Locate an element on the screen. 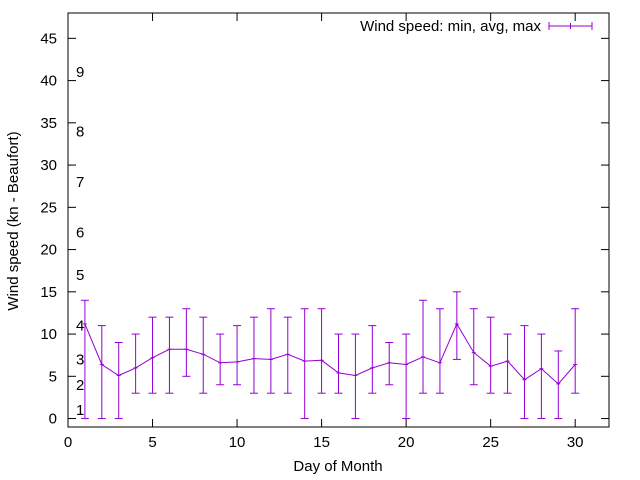 The image size is (640, 480). legend: Wind speed: min, avg, max is located at coordinates (476, 26).